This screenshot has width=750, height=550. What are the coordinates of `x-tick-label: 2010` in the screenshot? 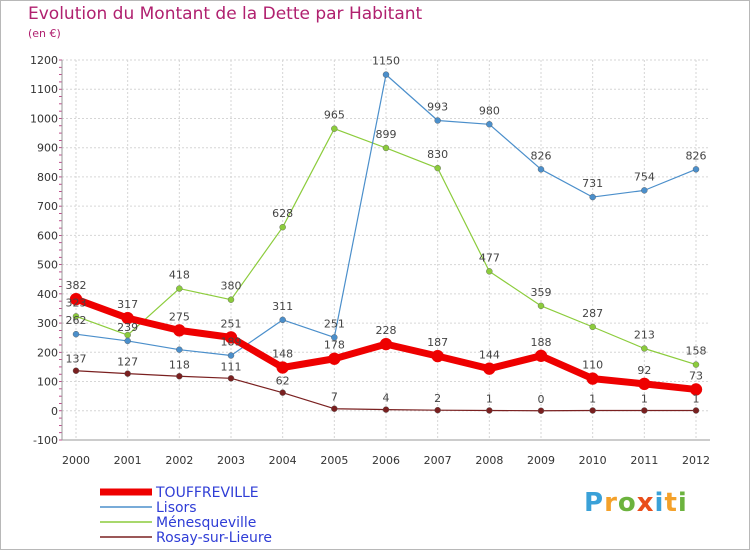 It's located at (593, 460).